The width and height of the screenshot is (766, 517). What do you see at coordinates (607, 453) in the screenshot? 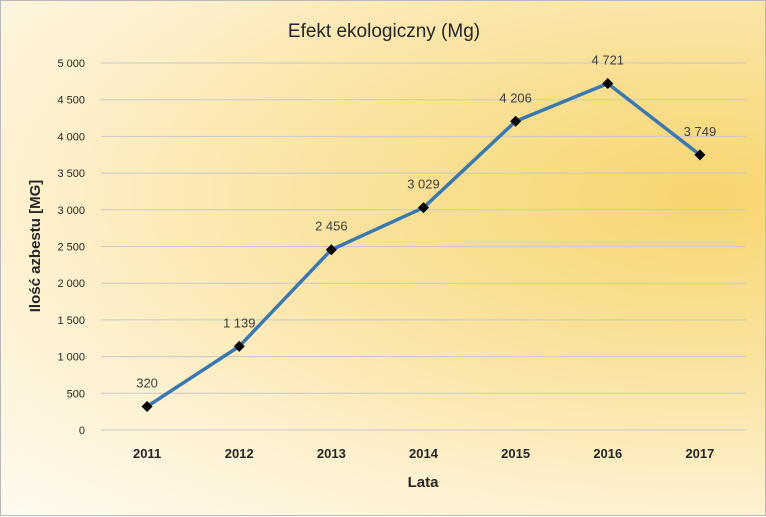
I see `x-tick-label: 2016` at bounding box center [607, 453].